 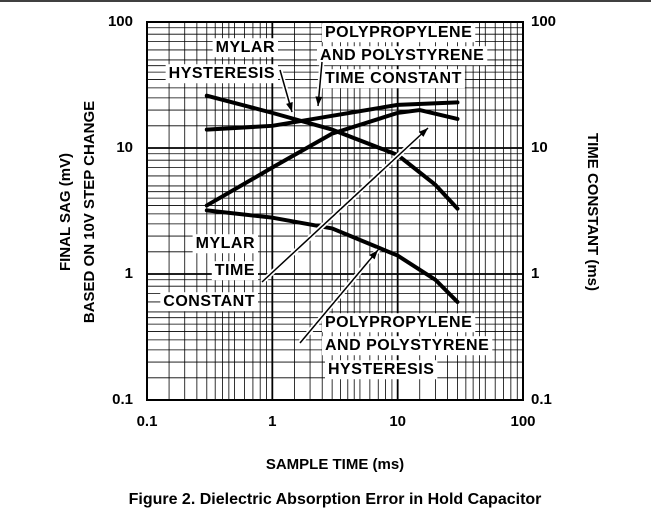 I want to click on y2-tick-label: 1, so click(x=535, y=273).